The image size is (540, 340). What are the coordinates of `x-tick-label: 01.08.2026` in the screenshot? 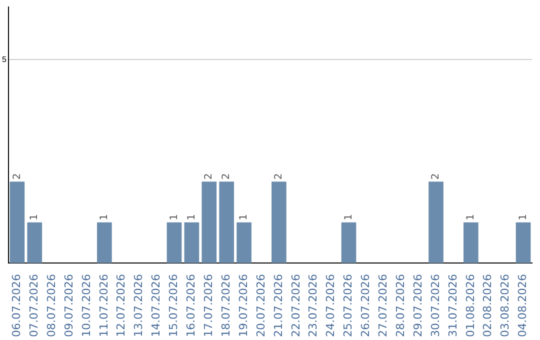 It's located at (470, 306).